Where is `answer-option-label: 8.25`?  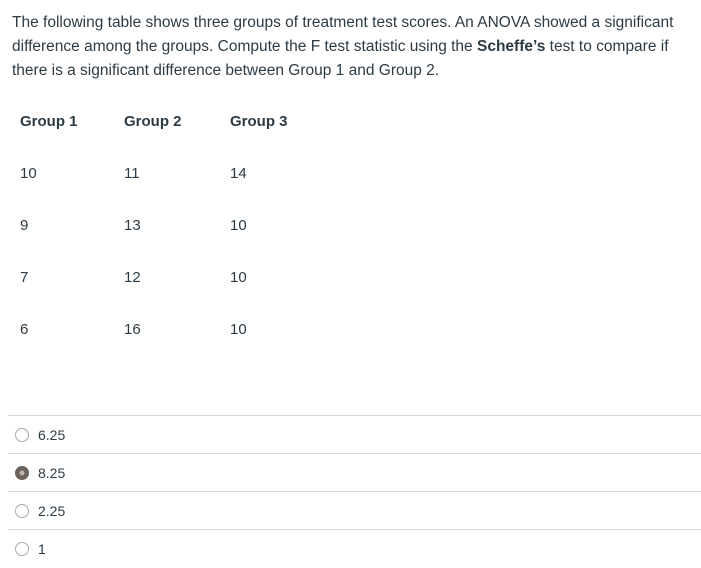
answer-option-label: 8.25 is located at coordinates (52, 472).